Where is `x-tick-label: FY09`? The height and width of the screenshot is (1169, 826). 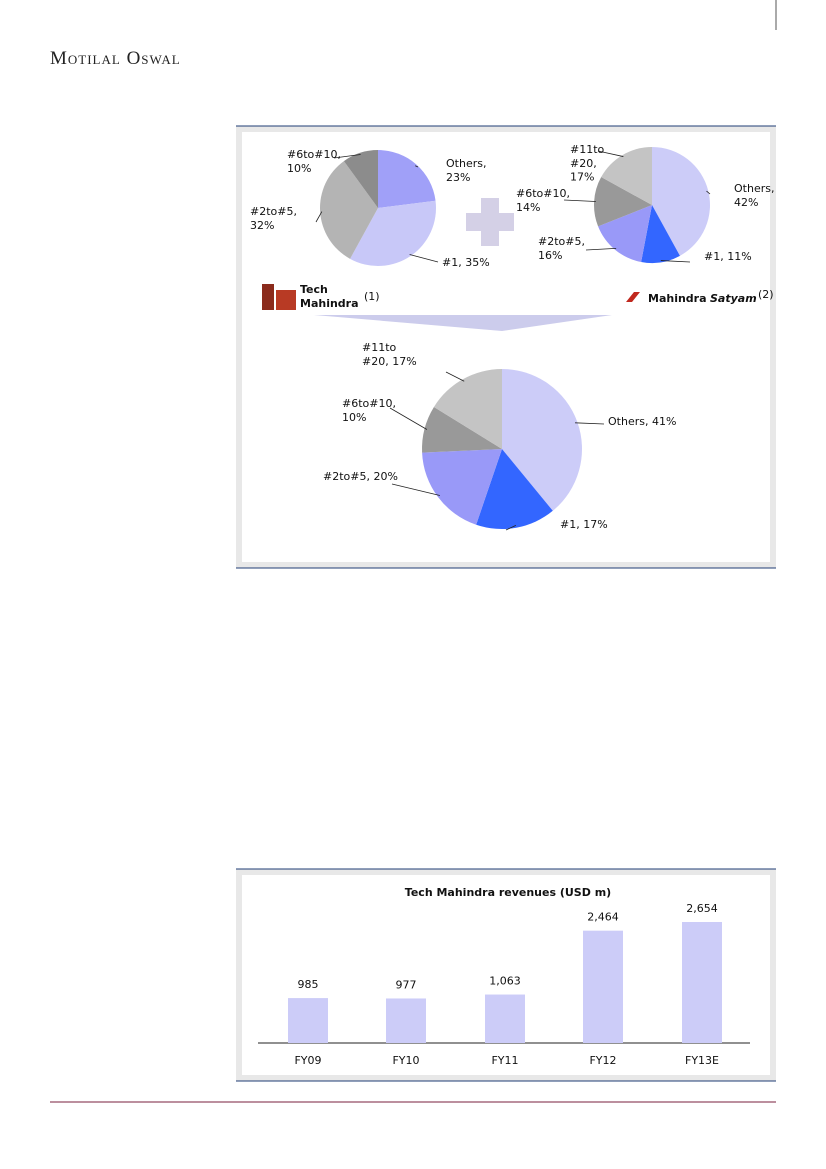 x-tick-label: FY09 is located at coordinates (307, 1060).